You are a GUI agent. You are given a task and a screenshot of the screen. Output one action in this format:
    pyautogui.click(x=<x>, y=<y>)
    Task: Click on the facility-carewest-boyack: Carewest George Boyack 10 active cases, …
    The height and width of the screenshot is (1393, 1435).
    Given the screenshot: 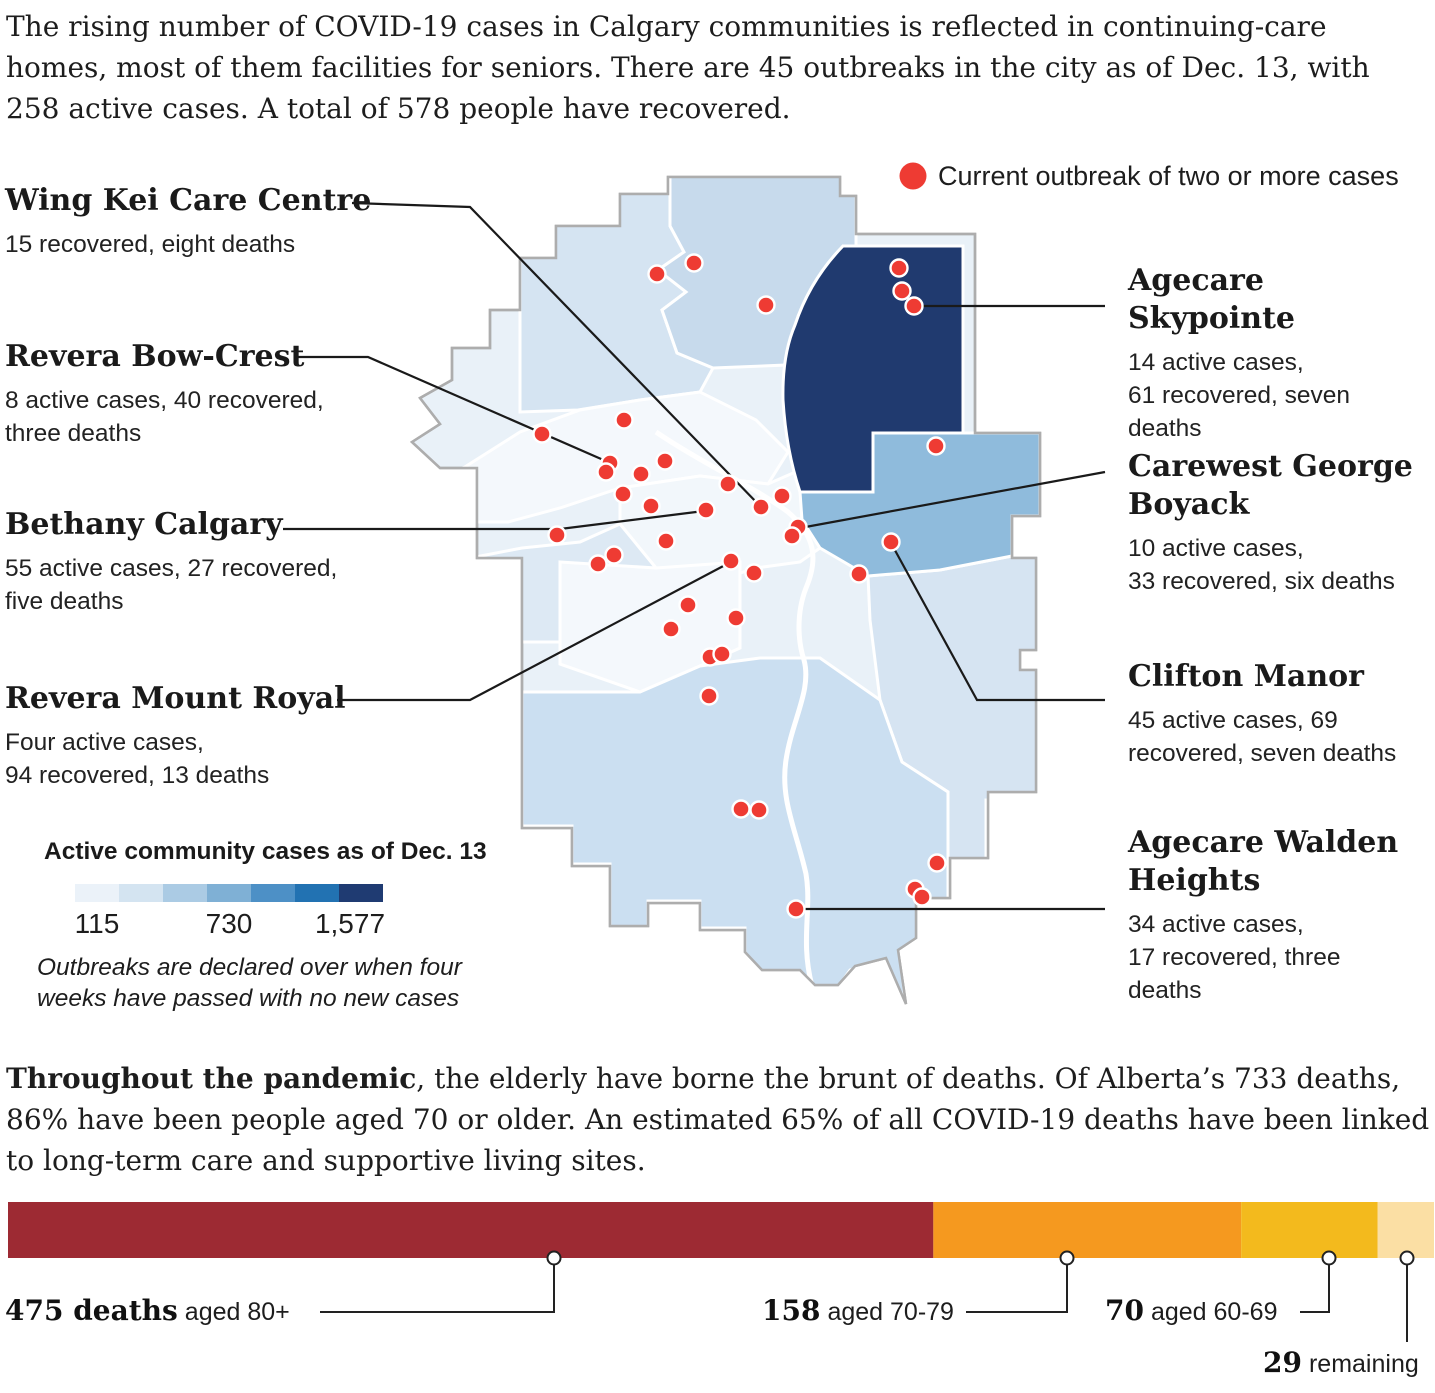 What is the action you would take?
    pyautogui.click(x=1279, y=523)
    